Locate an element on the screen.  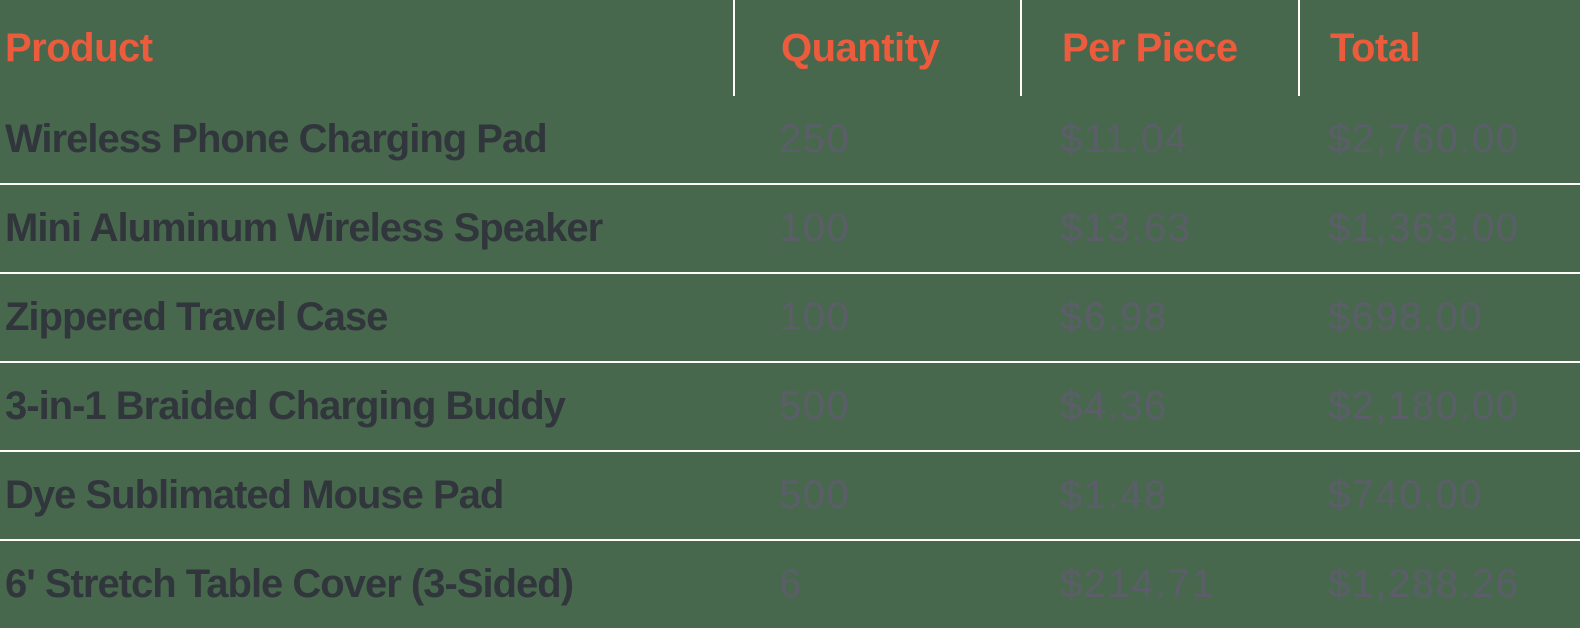
quantity-cell: 6 is located at coordinates (791, 584).